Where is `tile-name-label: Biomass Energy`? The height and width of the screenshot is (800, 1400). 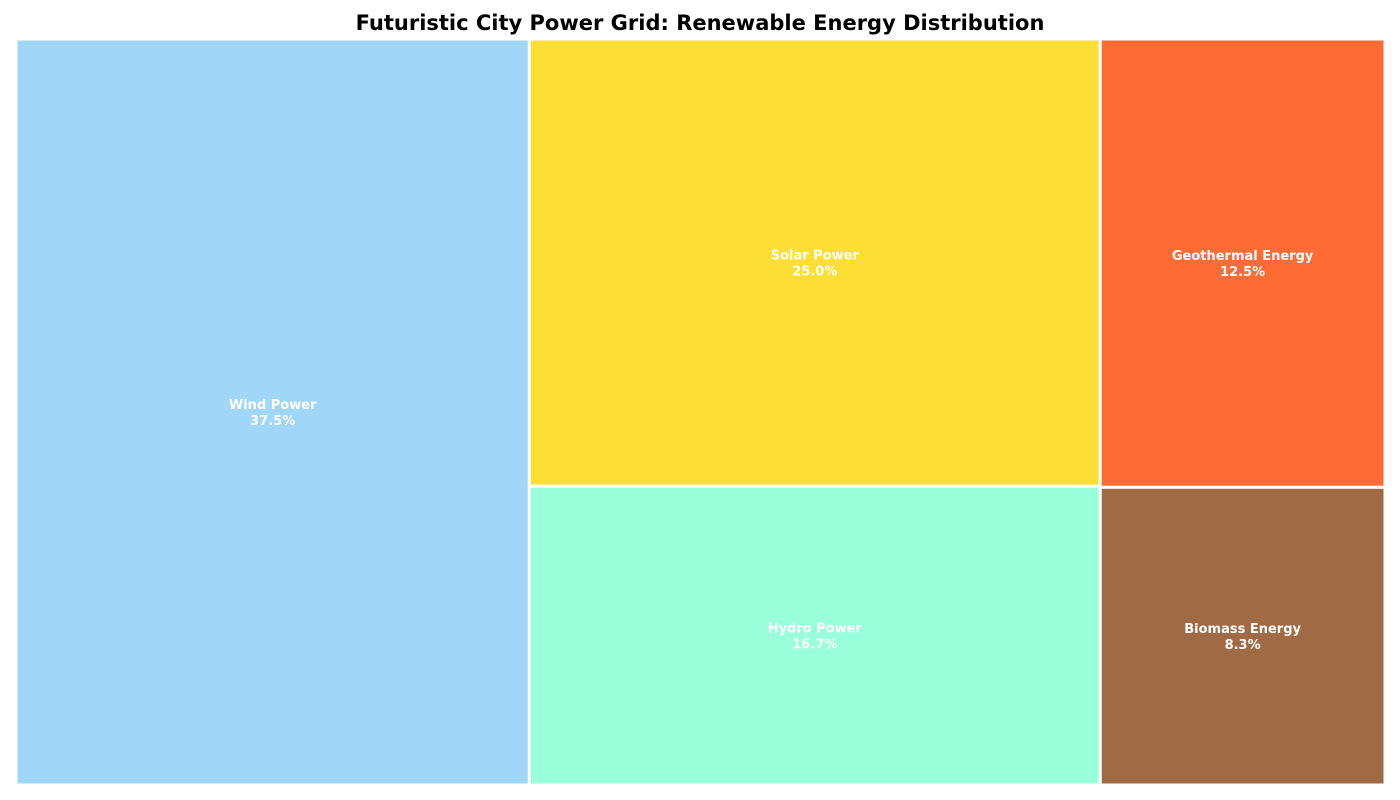
tile-name-label: Biomass Energy is located at coordinates (1242, 629).